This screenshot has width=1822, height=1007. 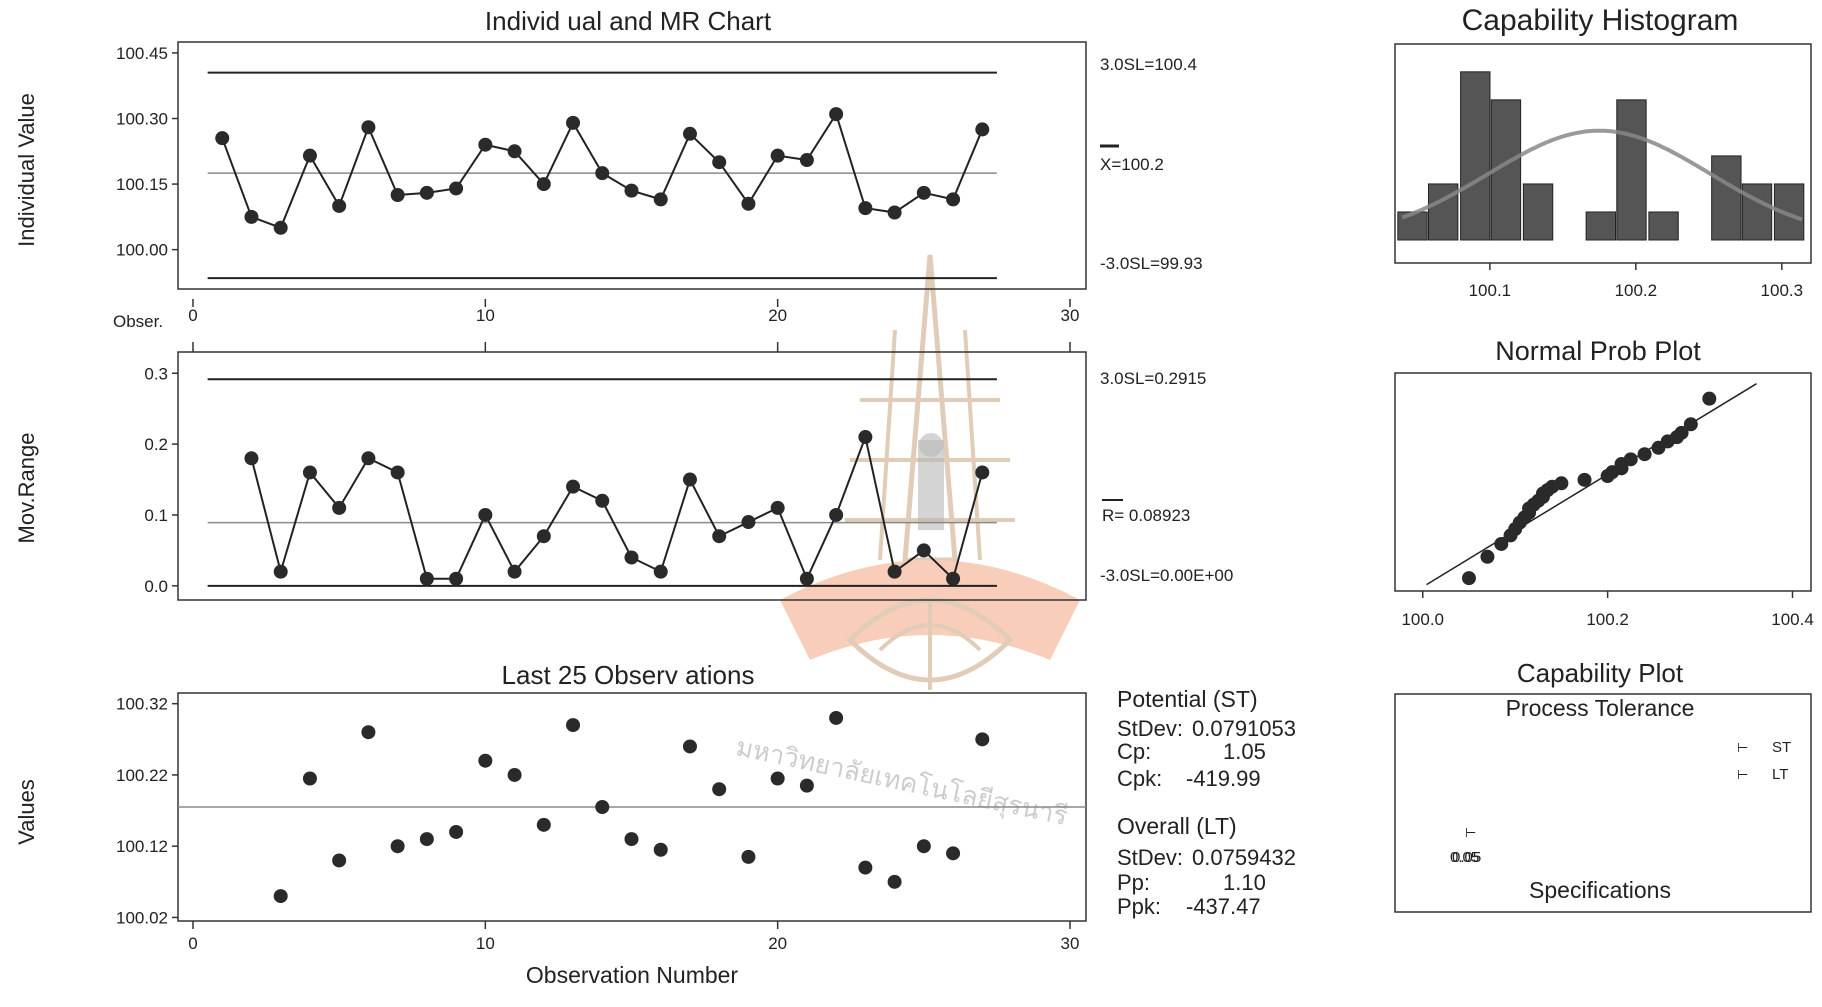 I want to click on ppk-label: Ppk:, so click(x=1139, y=906).